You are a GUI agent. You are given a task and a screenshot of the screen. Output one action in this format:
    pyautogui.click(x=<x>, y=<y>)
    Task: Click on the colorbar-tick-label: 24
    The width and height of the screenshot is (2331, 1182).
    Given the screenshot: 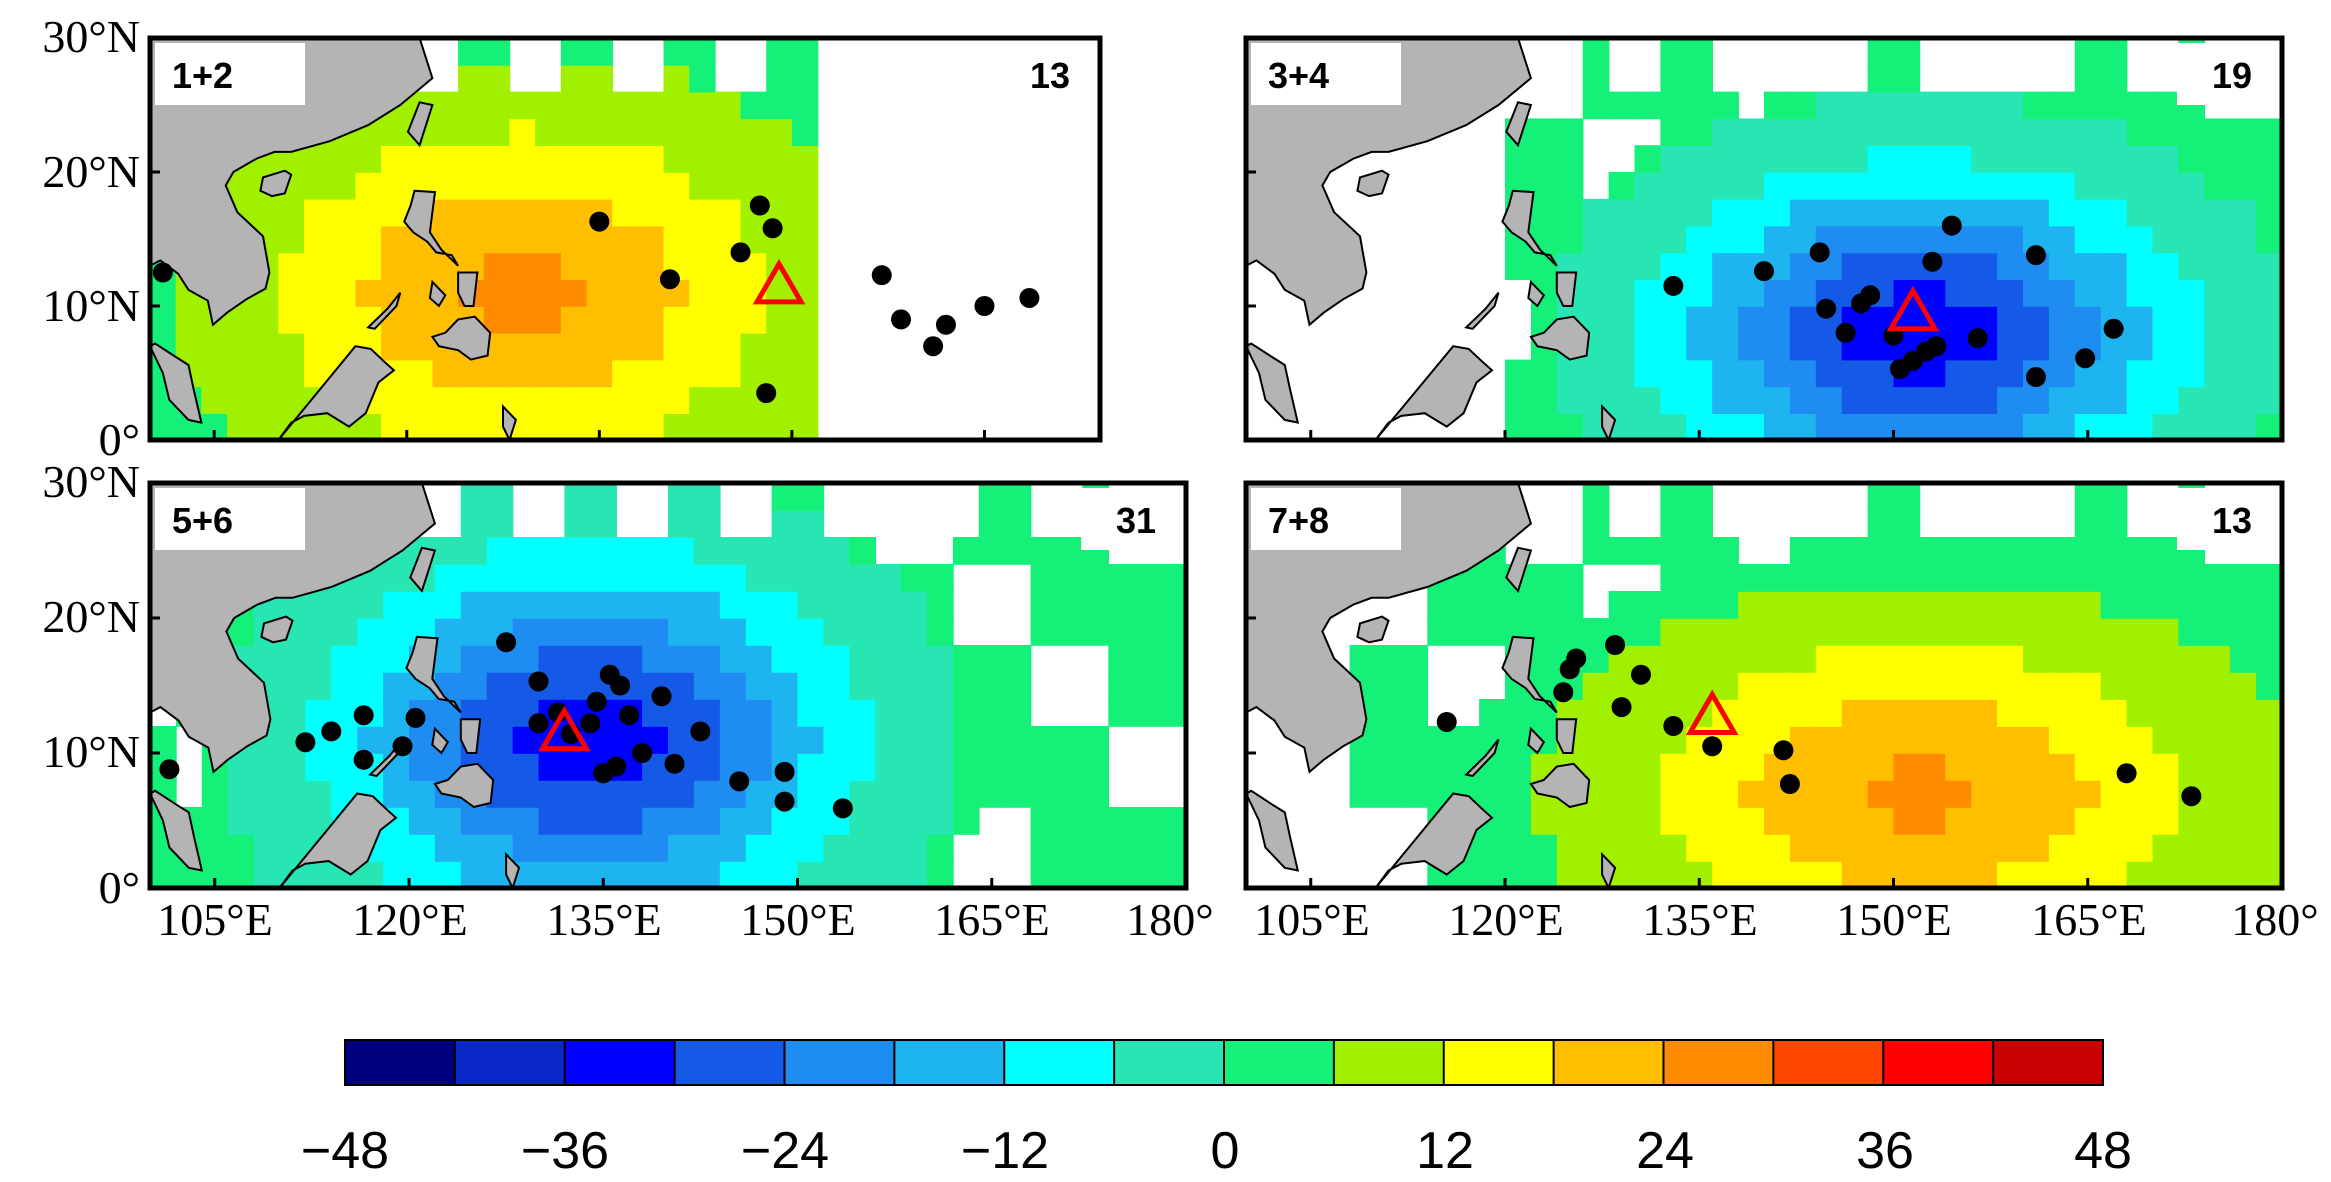 What is the action you would take?
    pyautogui.click(x=1665, y=1151)
    